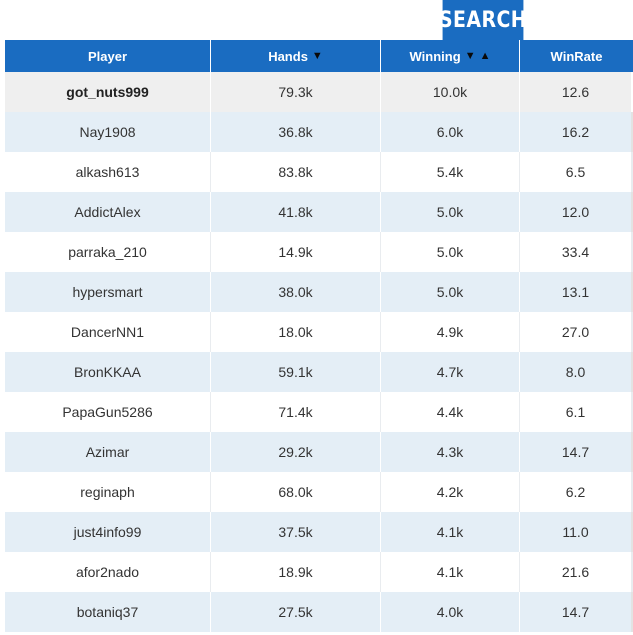  I want to click on header-player: Player, so click(108, 56).